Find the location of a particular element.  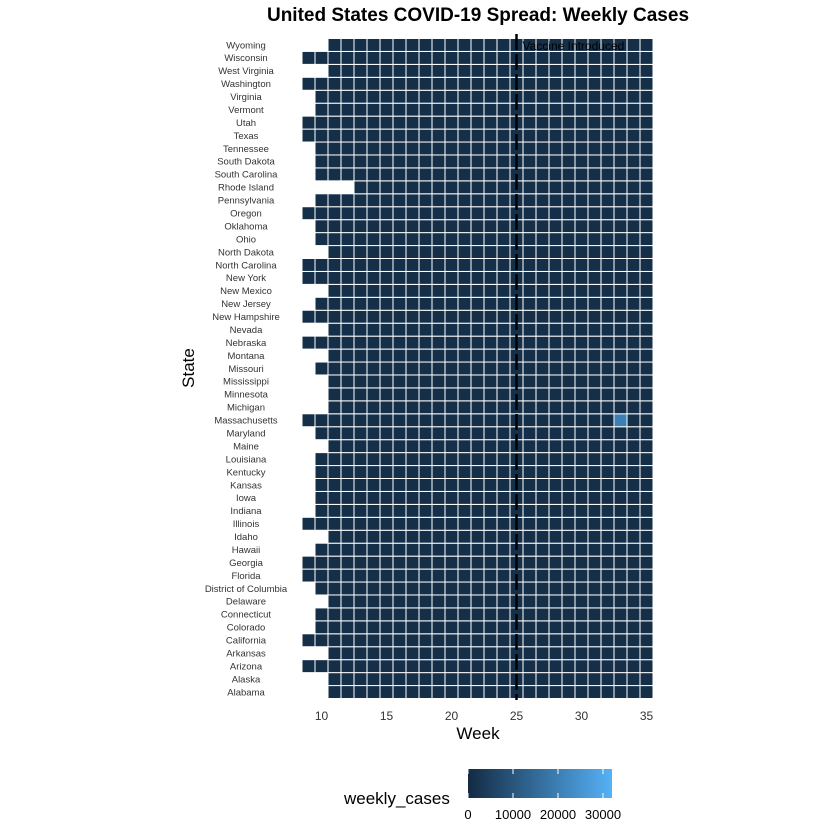

x-tick-label: 25 is located at coordinates (517, 716).